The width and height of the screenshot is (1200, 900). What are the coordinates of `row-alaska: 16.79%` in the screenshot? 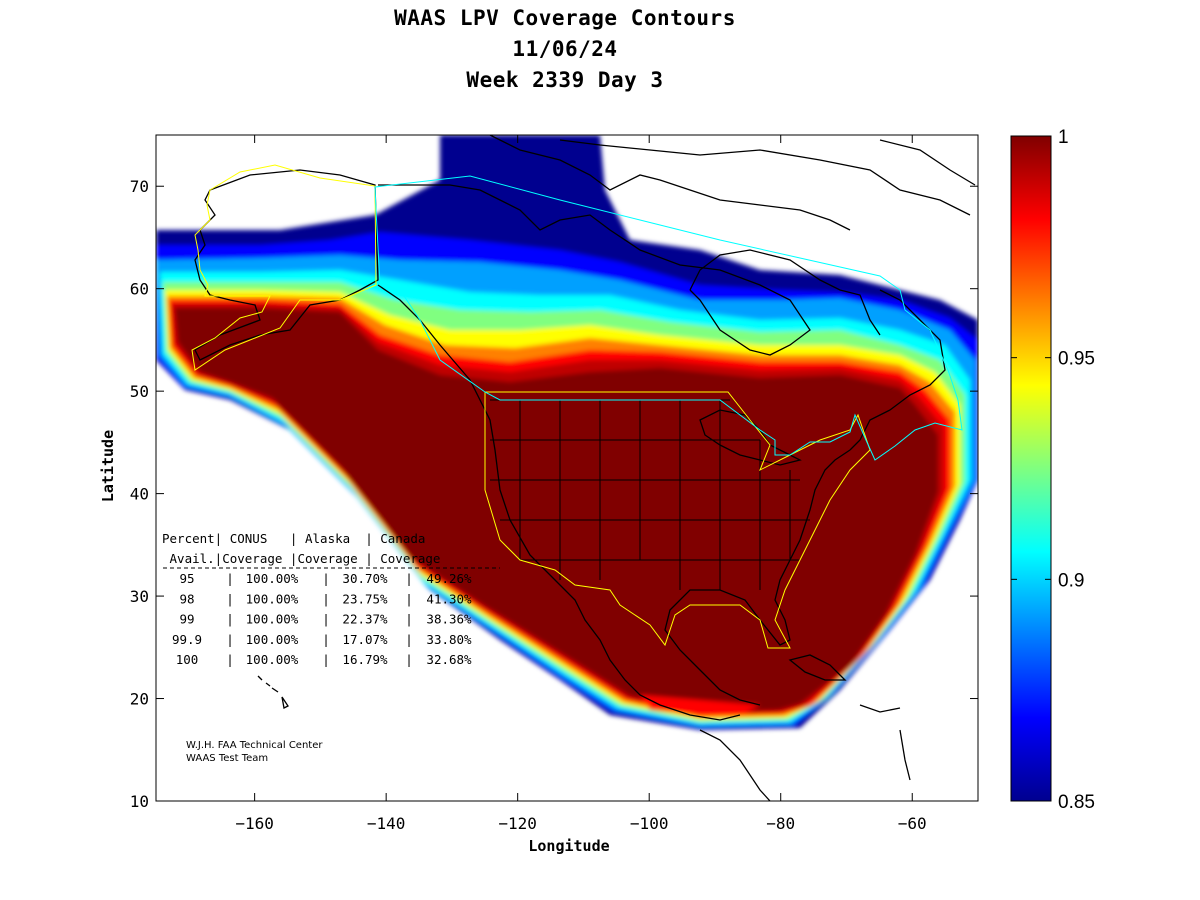 It's located at (365, 659).